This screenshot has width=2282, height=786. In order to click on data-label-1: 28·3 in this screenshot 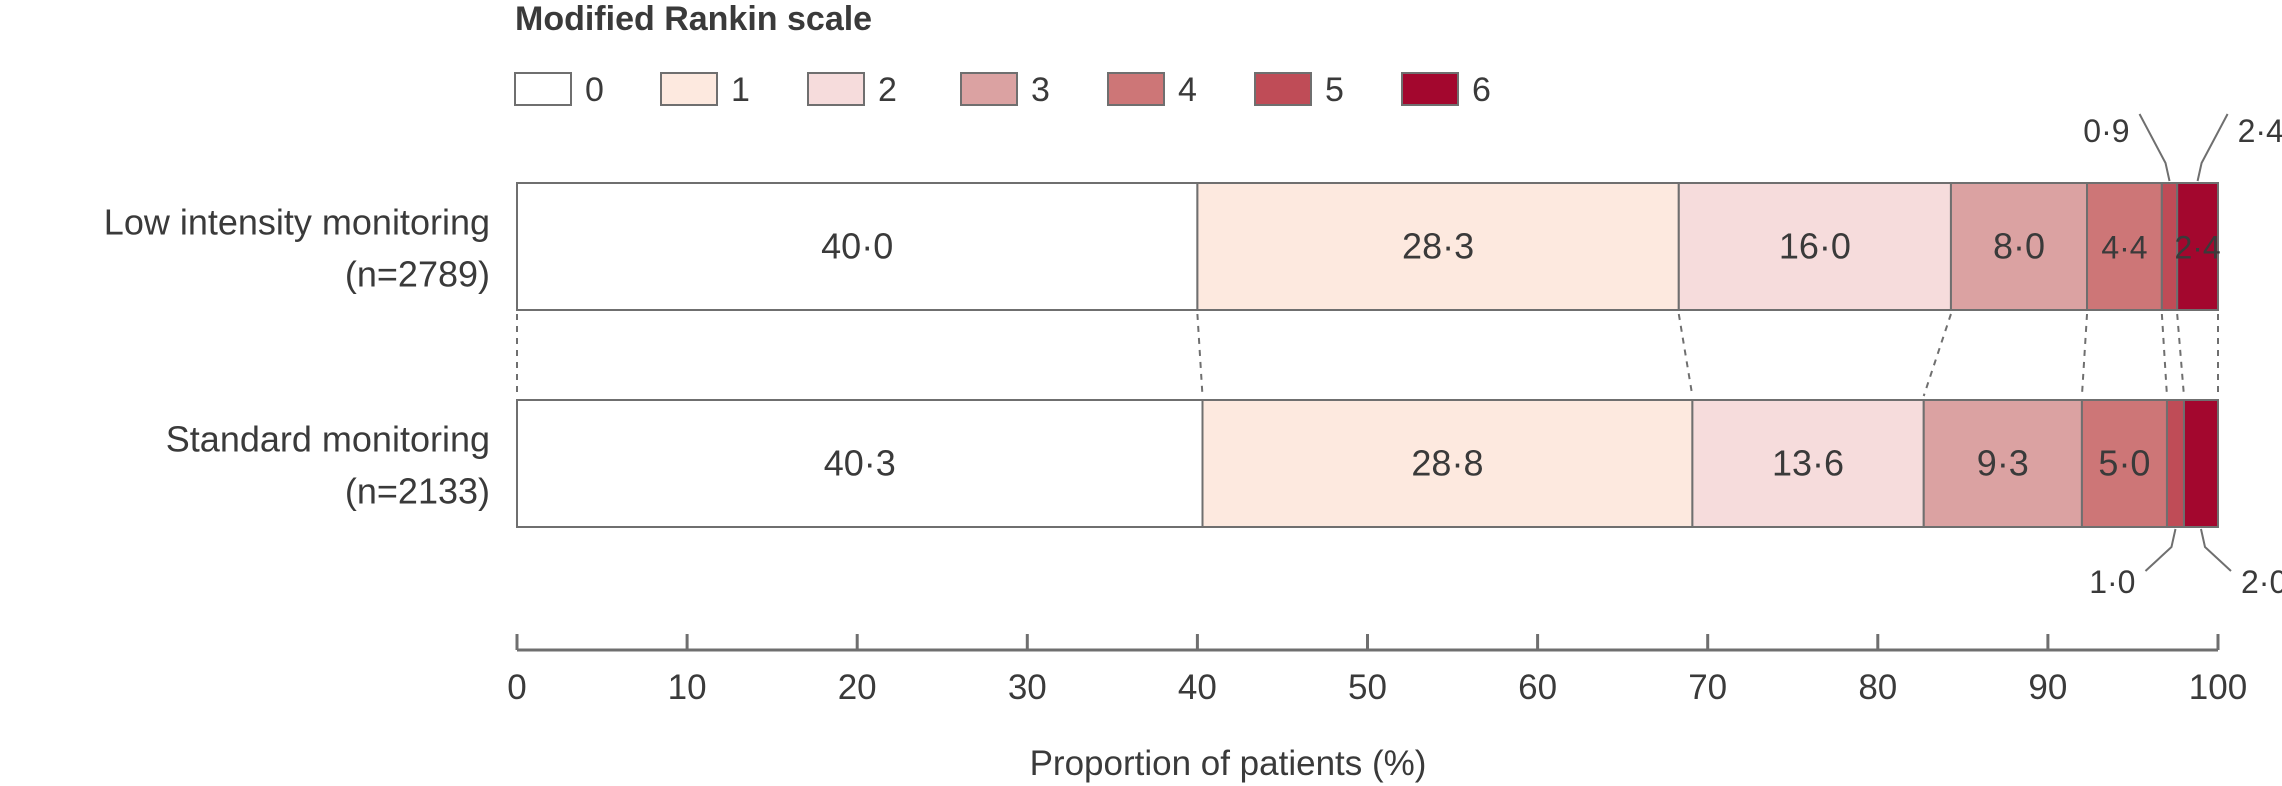, I will do `click(1438, 246)`.